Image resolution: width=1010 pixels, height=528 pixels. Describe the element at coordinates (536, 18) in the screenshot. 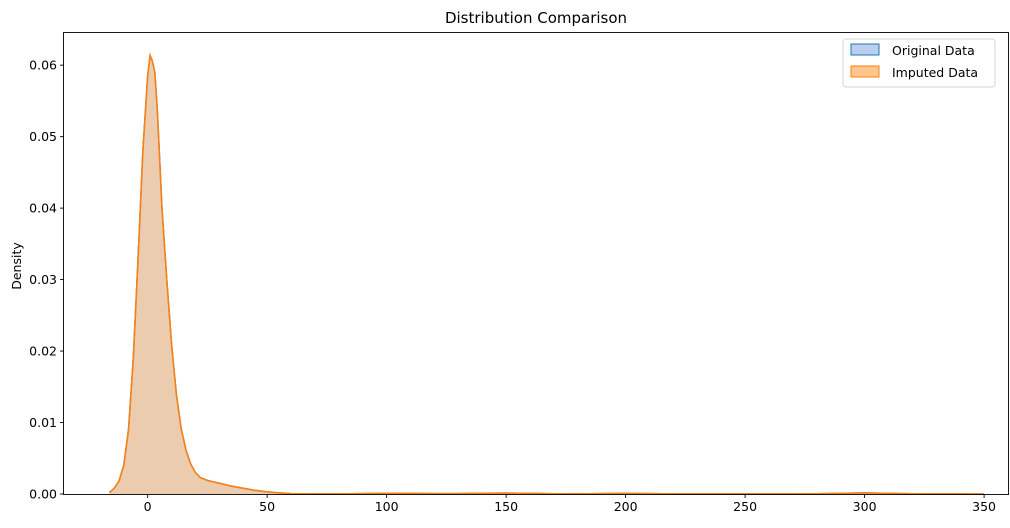

I see `chart-title: Distribution Comparison` at that location.